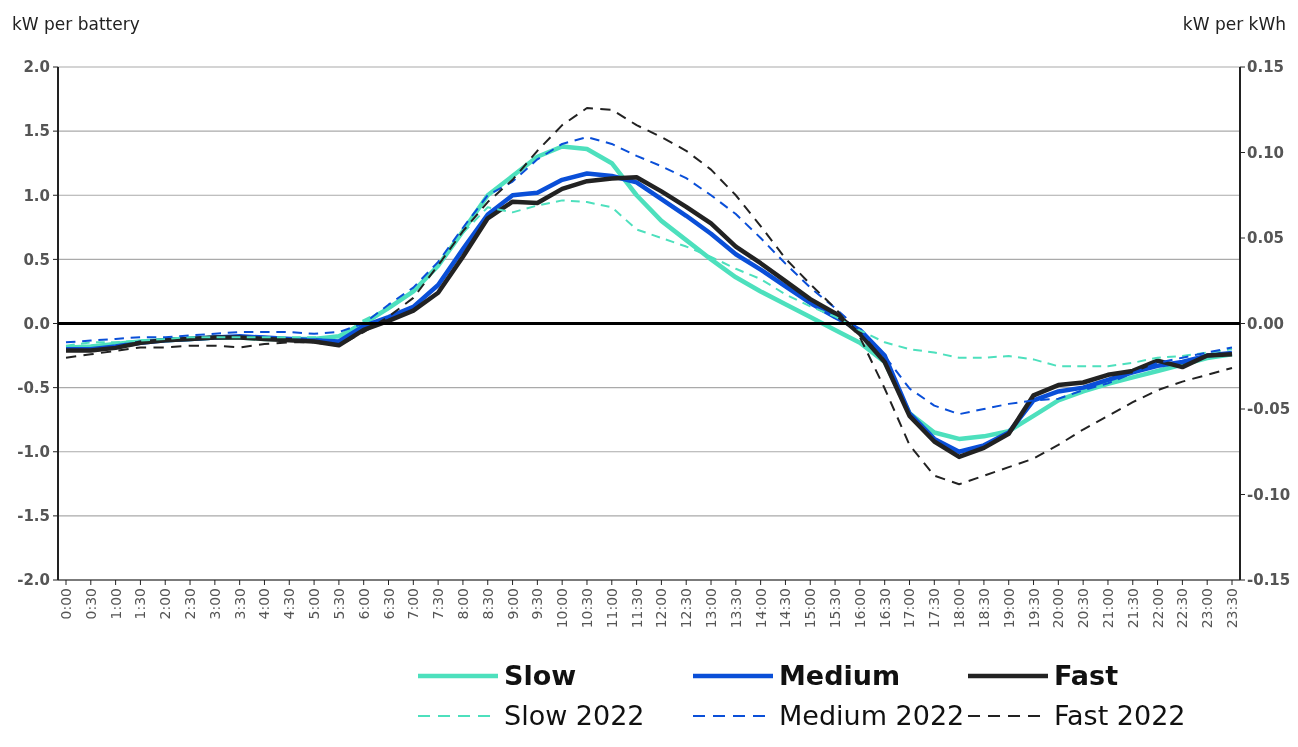 The height and width of the screenshot is (747, 1298). What do you see at coordinates (388, 604) in the screenshot?
I see `x-tick-label: 6:30` at bounding box center [388, 604].